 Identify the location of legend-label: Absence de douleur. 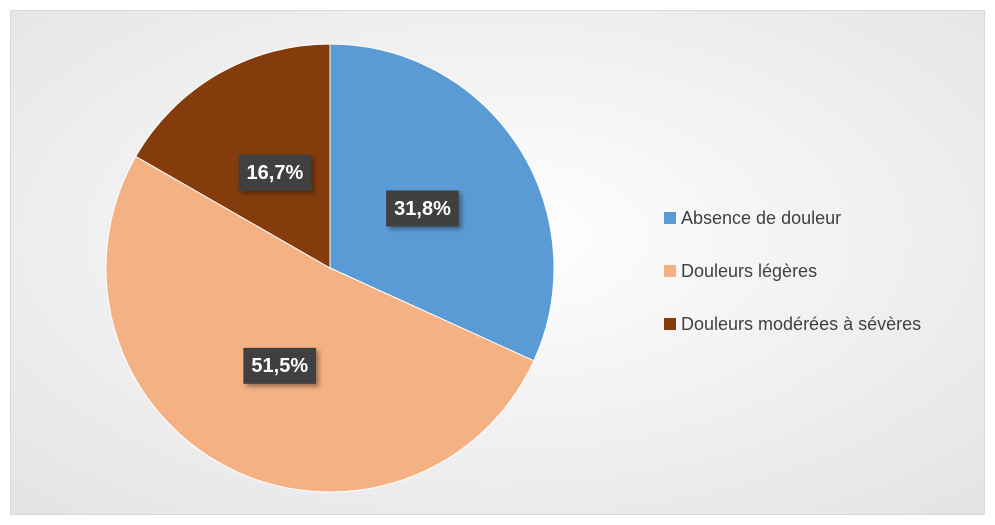
(761, 218).